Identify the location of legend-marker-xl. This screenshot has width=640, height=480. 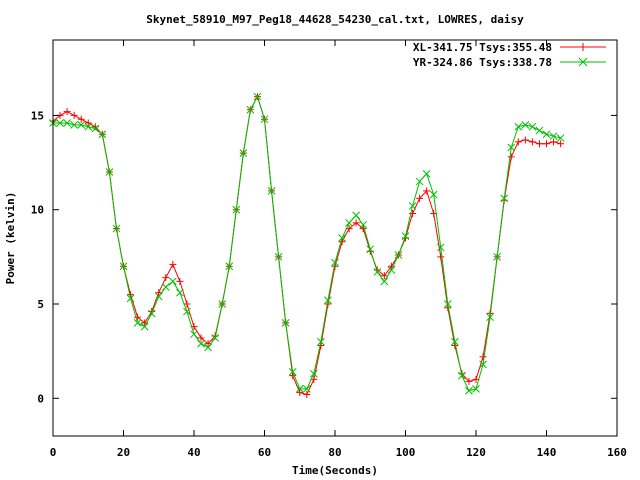
(583, 47).